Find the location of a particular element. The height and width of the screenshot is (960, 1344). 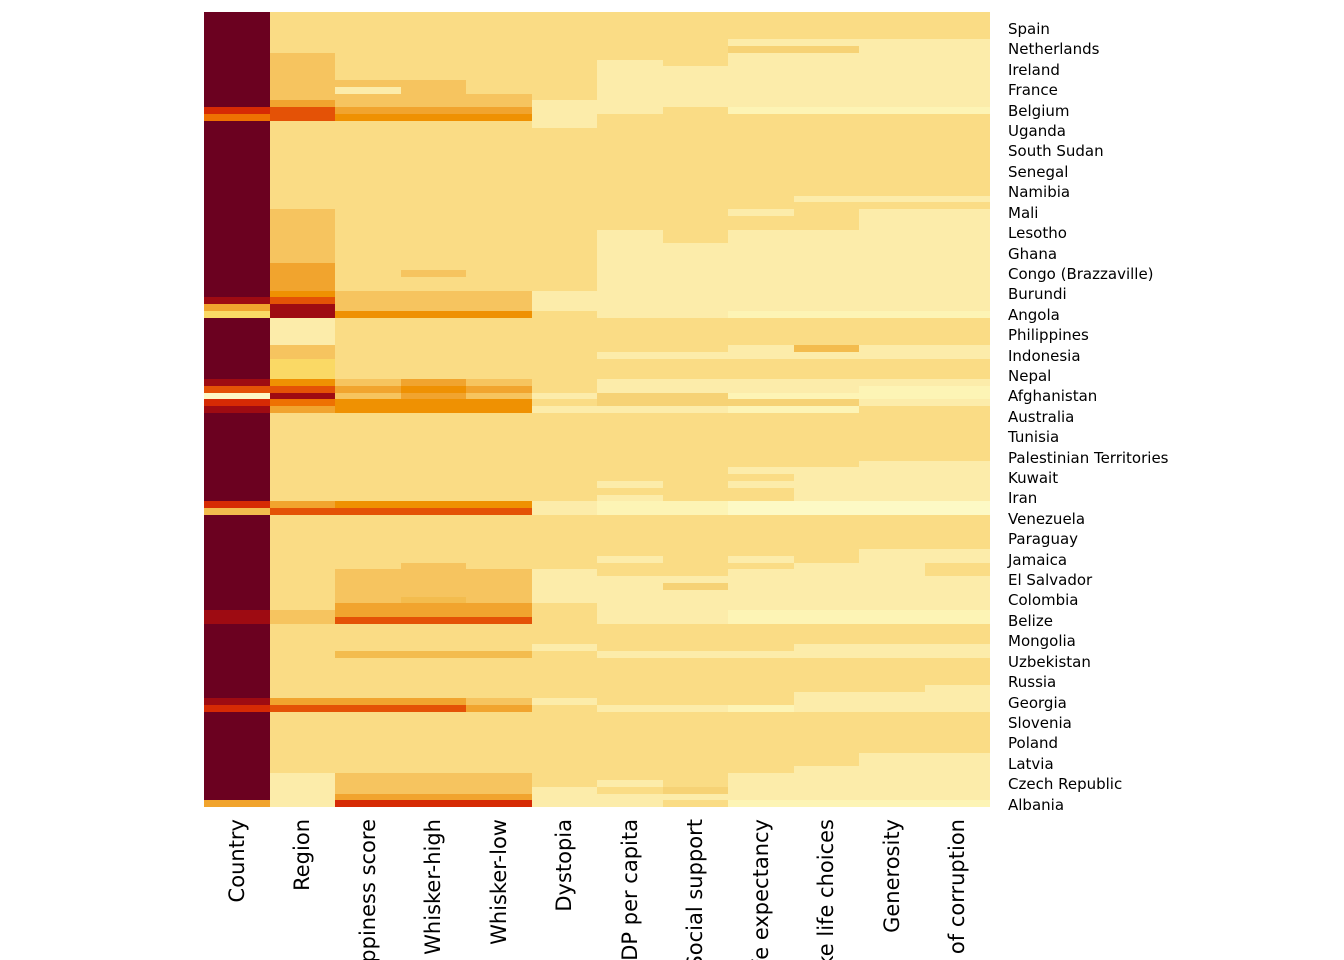

column-label: GDP per capita is located at coordinates (629, 889).